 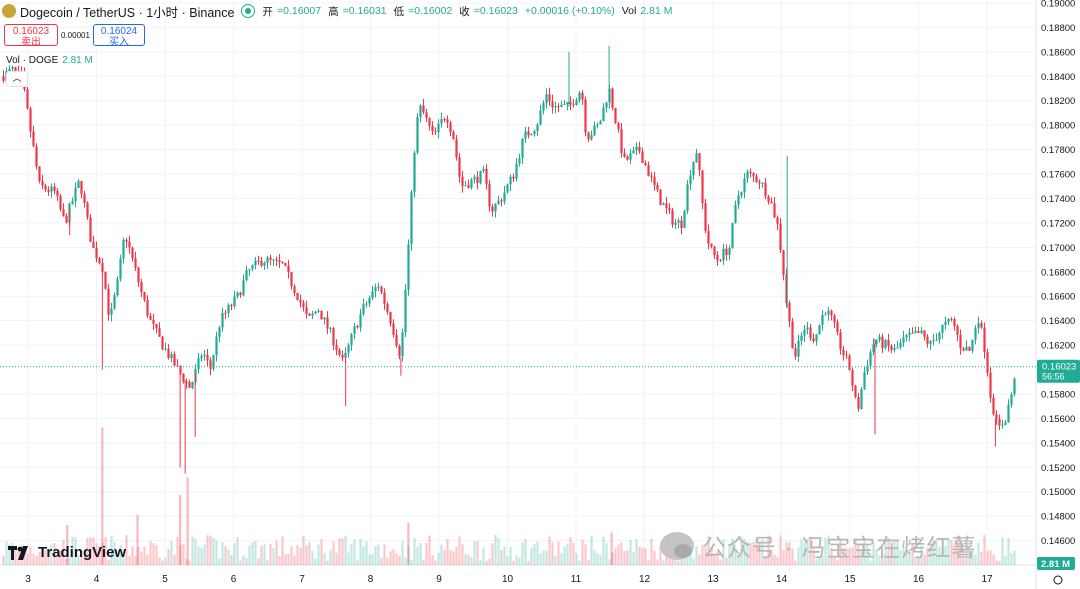 What do you see at coordinates (1058, 443) in the screenshot?
I see `price-tick-label: 0.15400` at bounding box center [1058, 443].